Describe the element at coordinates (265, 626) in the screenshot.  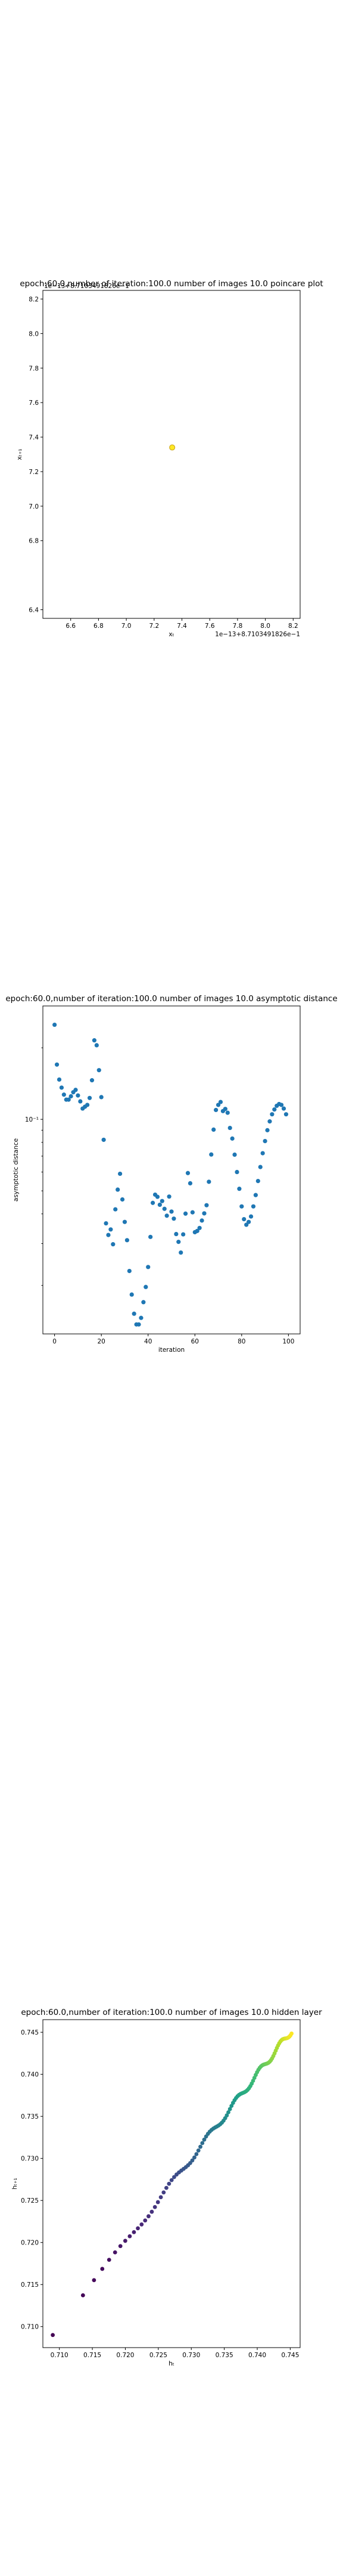
I see `x-tick-label: 8.0` at that location.